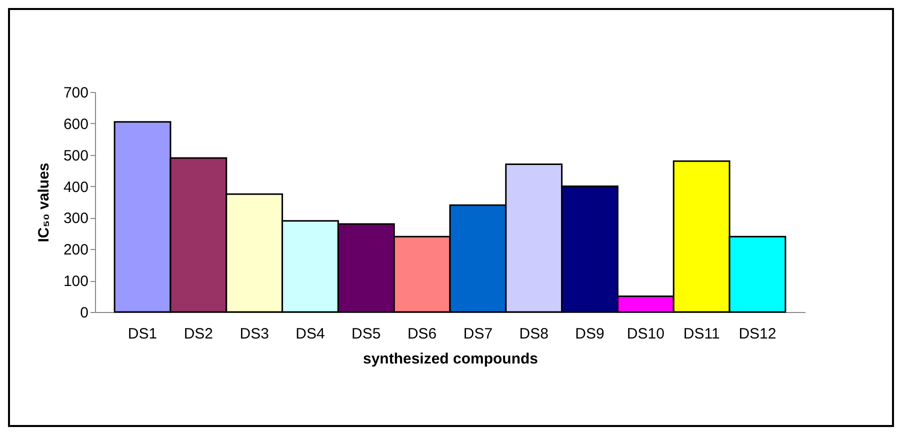 The height and width of the screenshot is (437, 906). I want to click on x-tick-label: DS8, so click(533, 334).